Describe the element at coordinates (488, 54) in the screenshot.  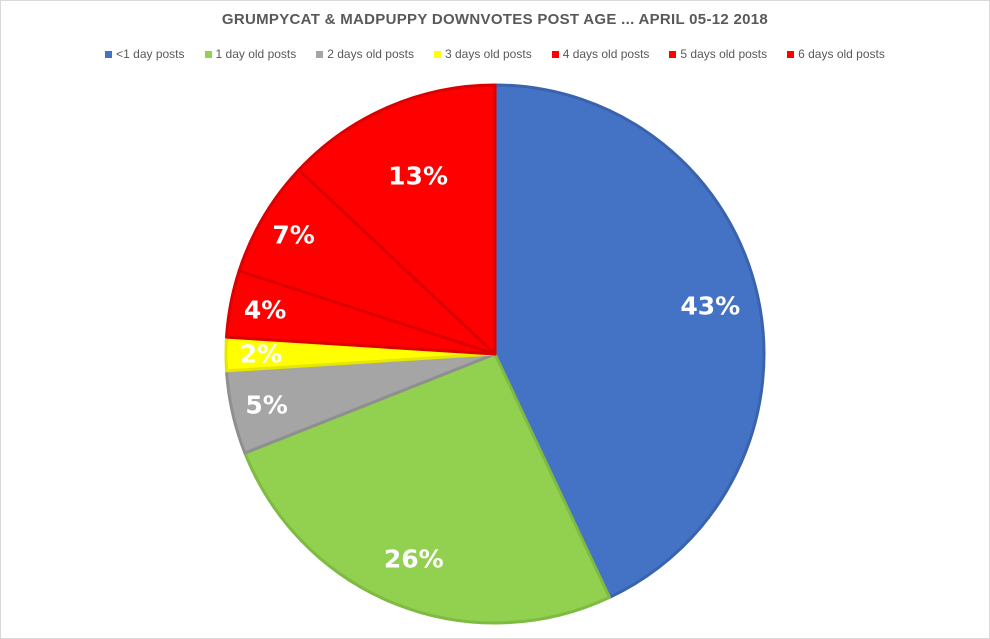
I see `legend-label: 3 days old posts` at that location.